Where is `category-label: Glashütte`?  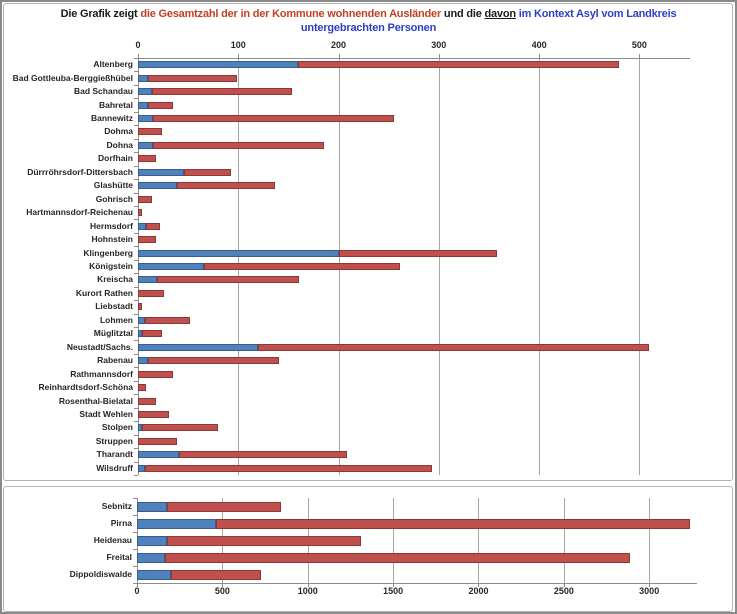 category-label: Glashütte is located at coordinates (113, 185).